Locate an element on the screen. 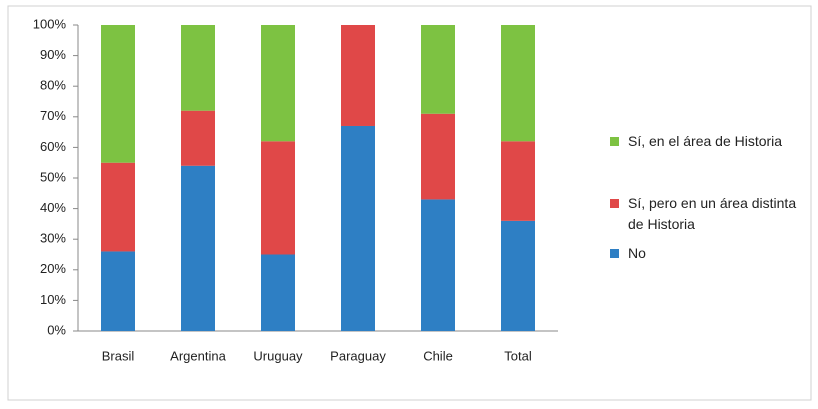  legend-entry: No is located at coordinates (706, 253).